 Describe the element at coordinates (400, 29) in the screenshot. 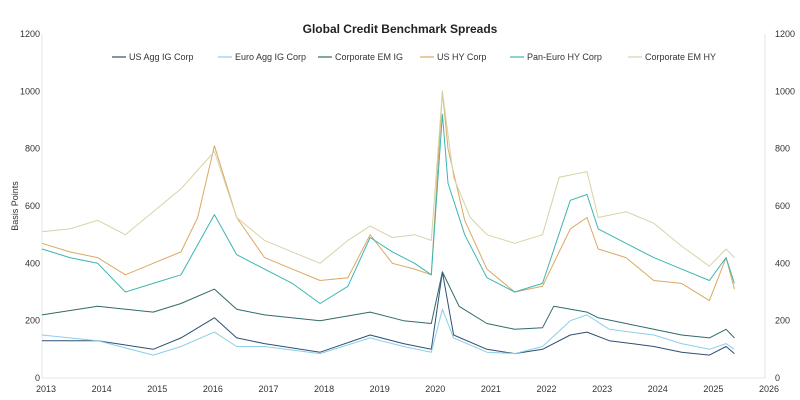

I see `chart-title: Global Credit Benchmark Spreads` at that location.